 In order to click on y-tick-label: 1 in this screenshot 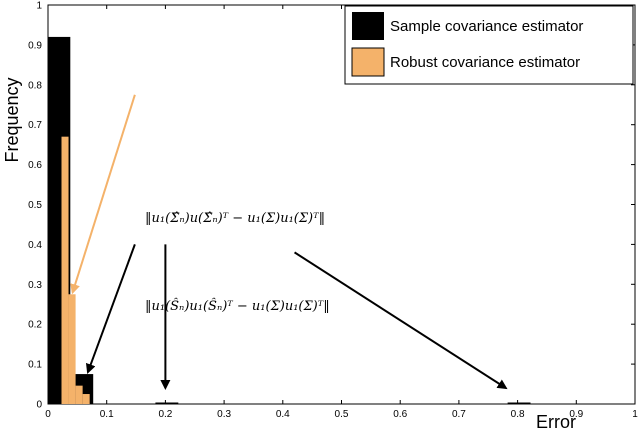, I will do `click(39, 6)`.